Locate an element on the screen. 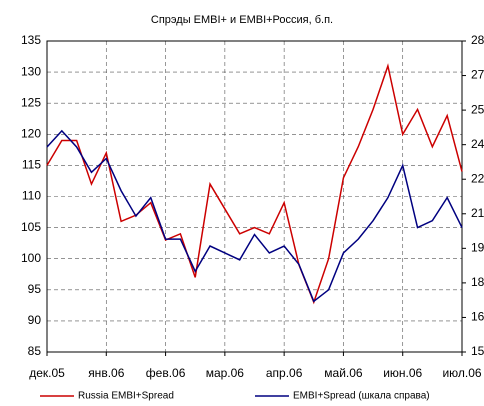  y-tick-label: 120 is located at coordinates (31, 133).